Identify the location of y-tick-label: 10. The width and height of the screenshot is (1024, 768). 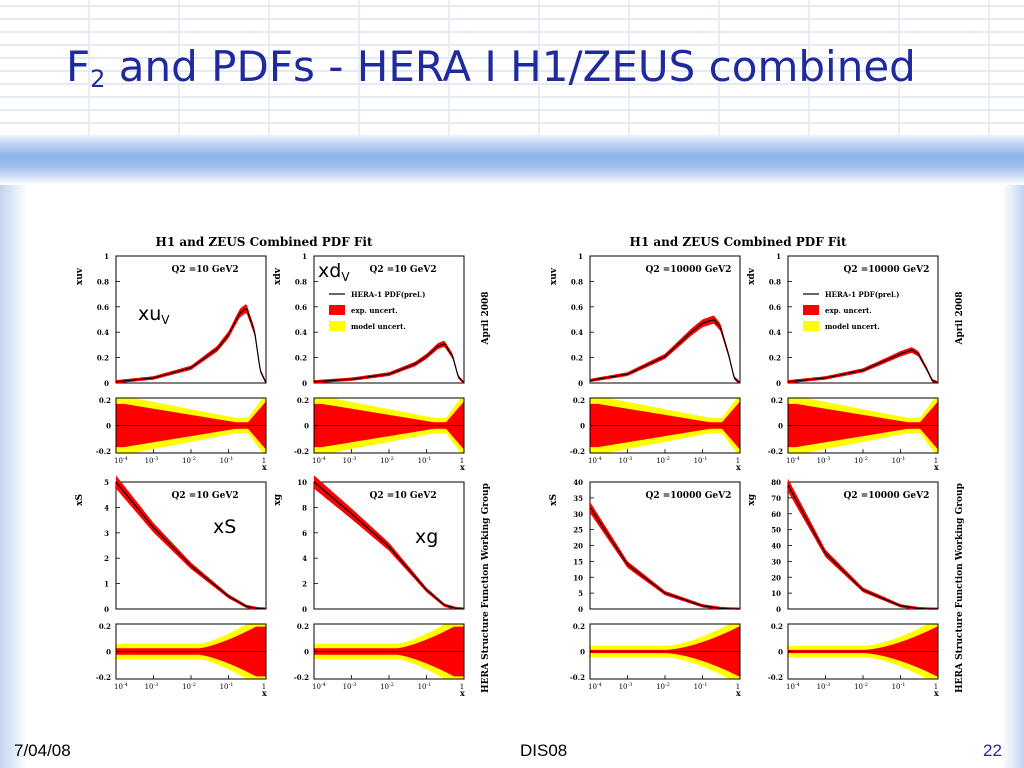
(776, 593).